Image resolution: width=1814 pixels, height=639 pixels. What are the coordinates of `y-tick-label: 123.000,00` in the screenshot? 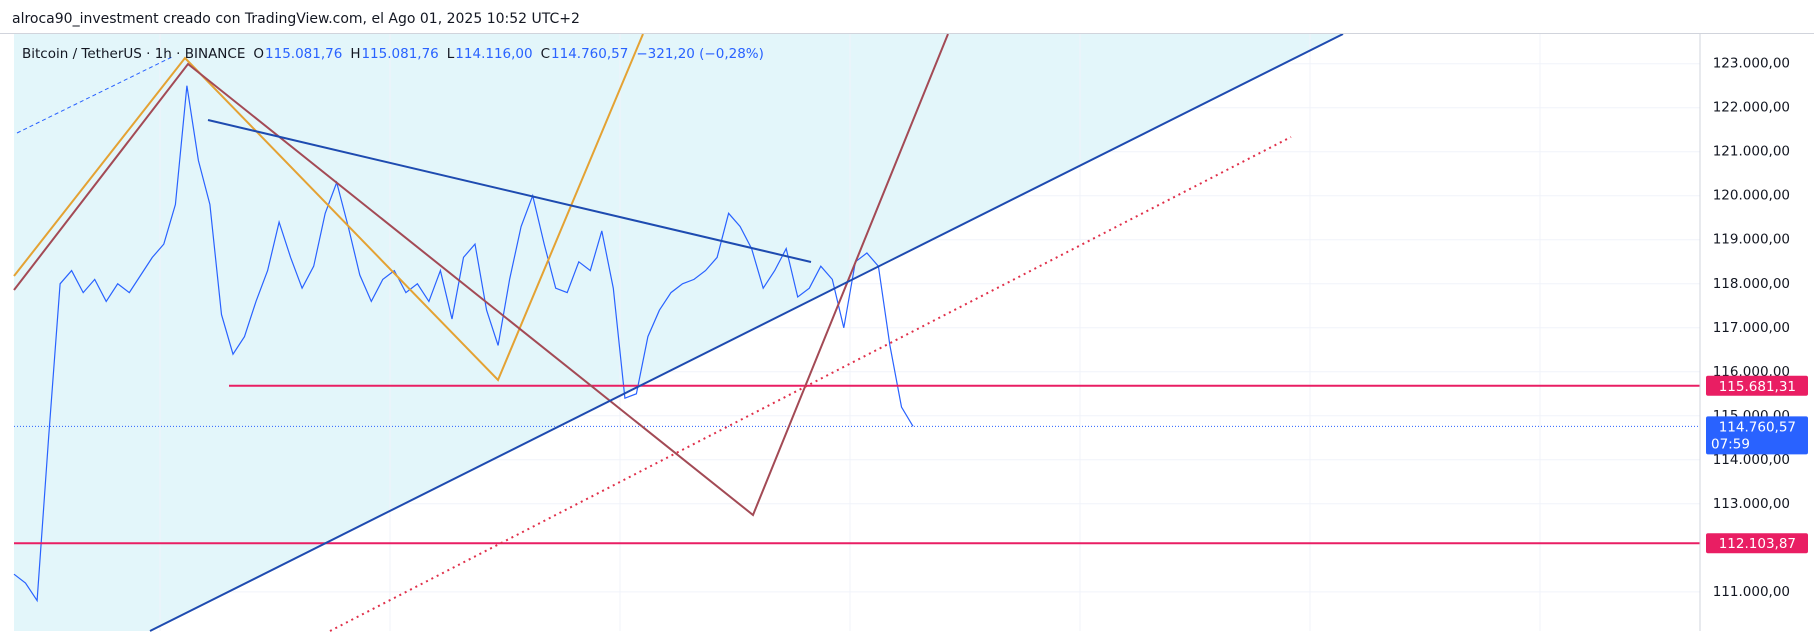 It's located at (1751, 64).